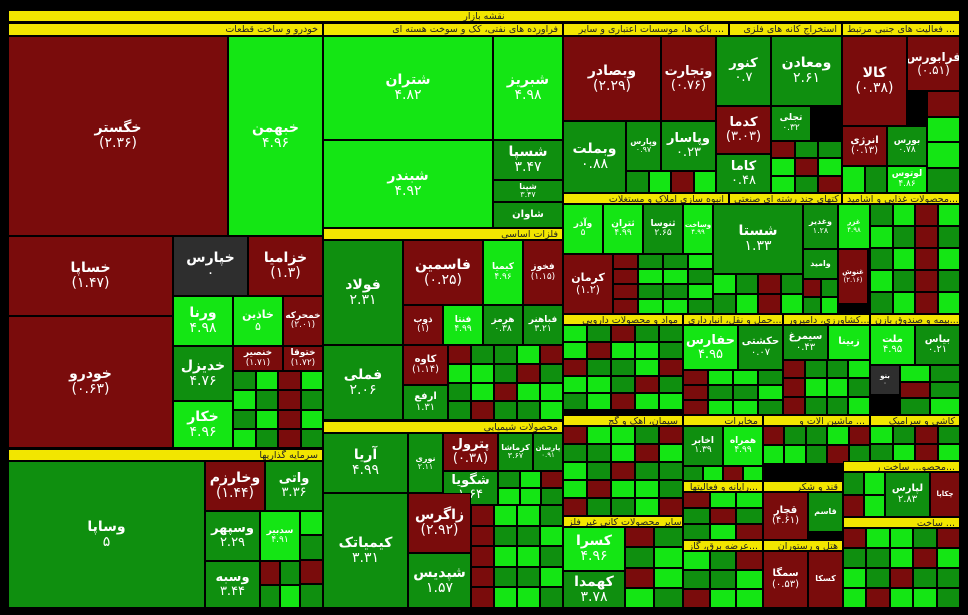 This screenshot has width=968, height=615. Describe the element at coordinates (408, 88) in the screenshot. I see `stock-tile: شتران ۴.۸۲` at that location.